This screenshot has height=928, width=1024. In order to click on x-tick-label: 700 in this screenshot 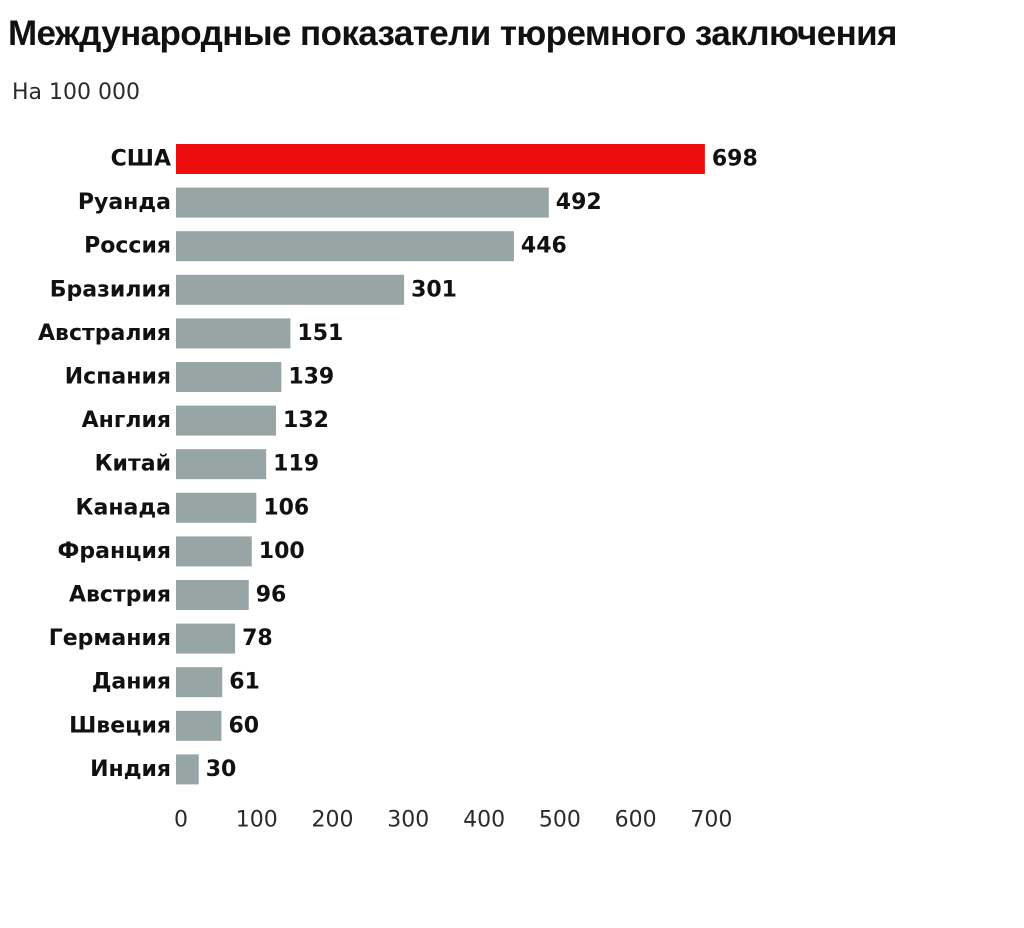, I will do `click(711, 819)`.